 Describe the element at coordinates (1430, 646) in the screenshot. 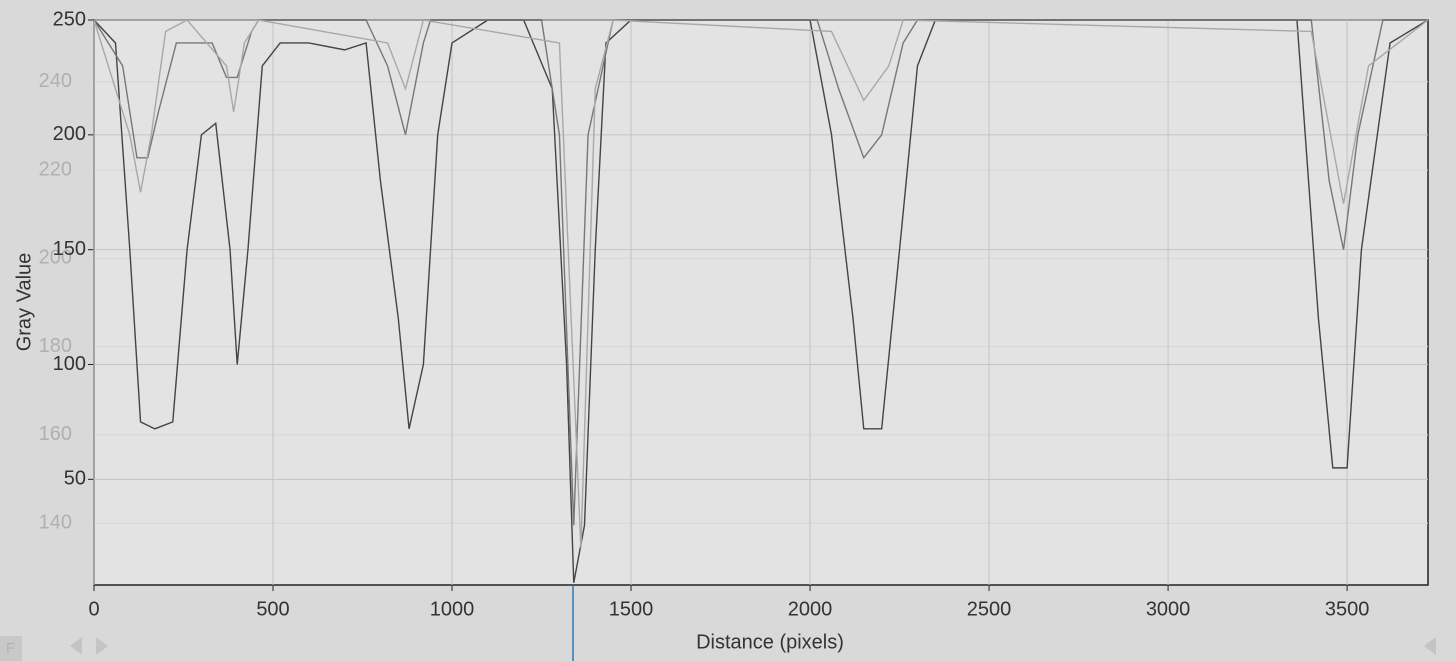

I see `nav-arrow-right` at that location.